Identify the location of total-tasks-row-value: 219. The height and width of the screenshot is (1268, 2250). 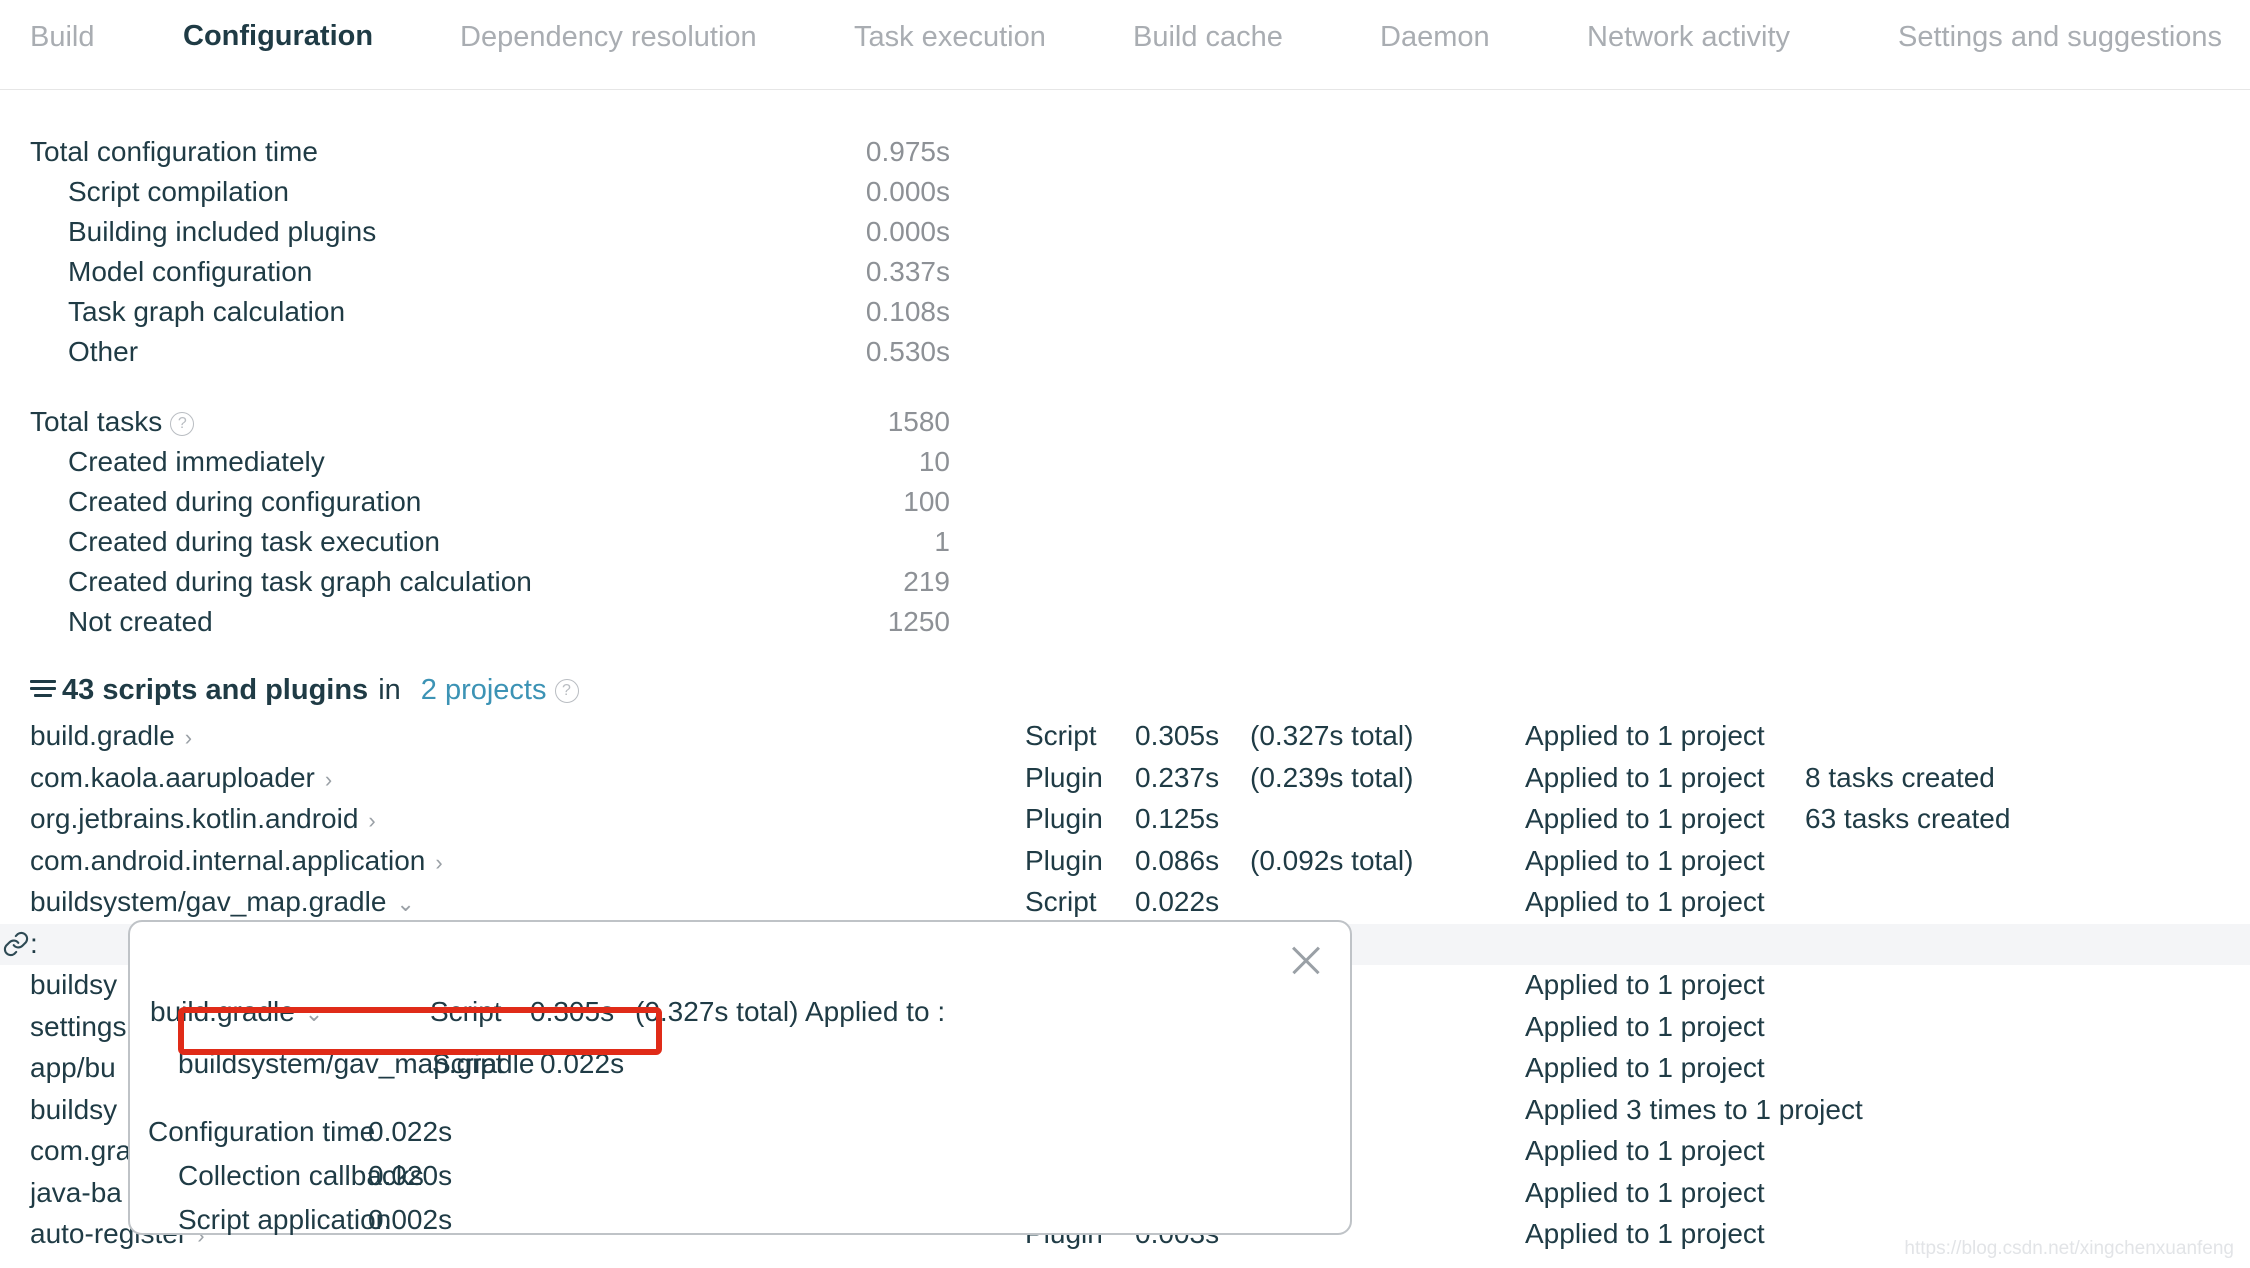
(926, 581).